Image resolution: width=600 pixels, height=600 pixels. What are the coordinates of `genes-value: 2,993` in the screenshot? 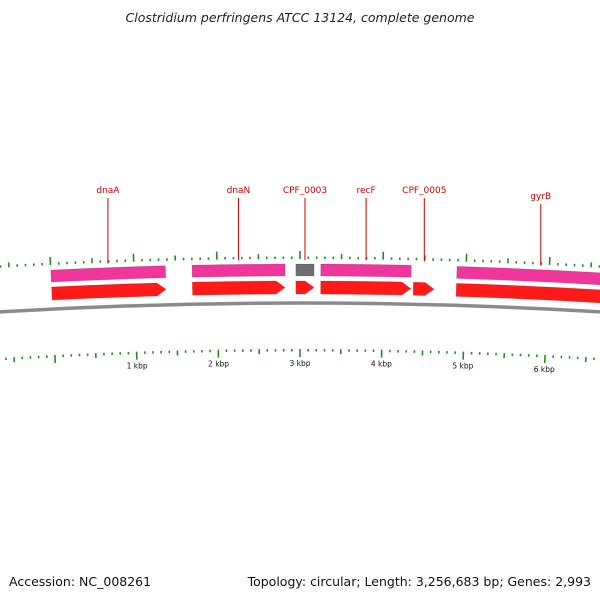 It's located at (573, 581).